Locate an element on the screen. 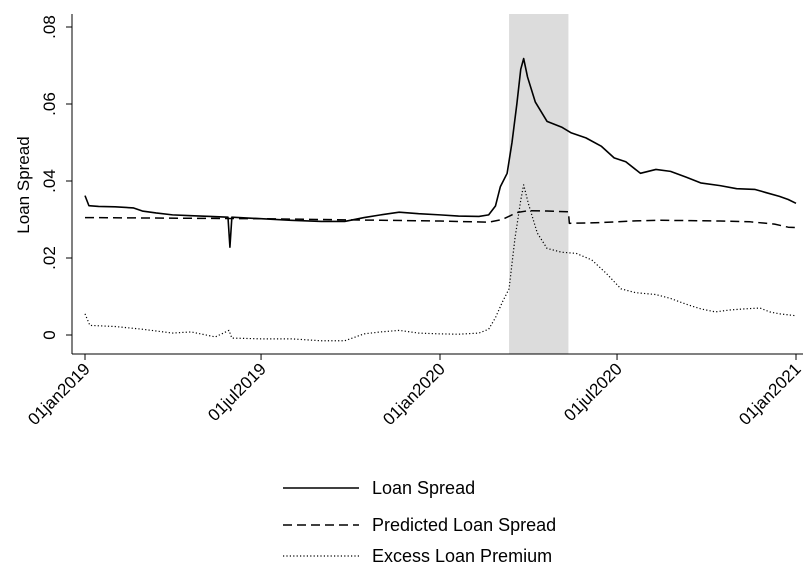 The width and height of the screenshot is (806, 568). y-tick-label: .02 is located at coordinates (49, 258).